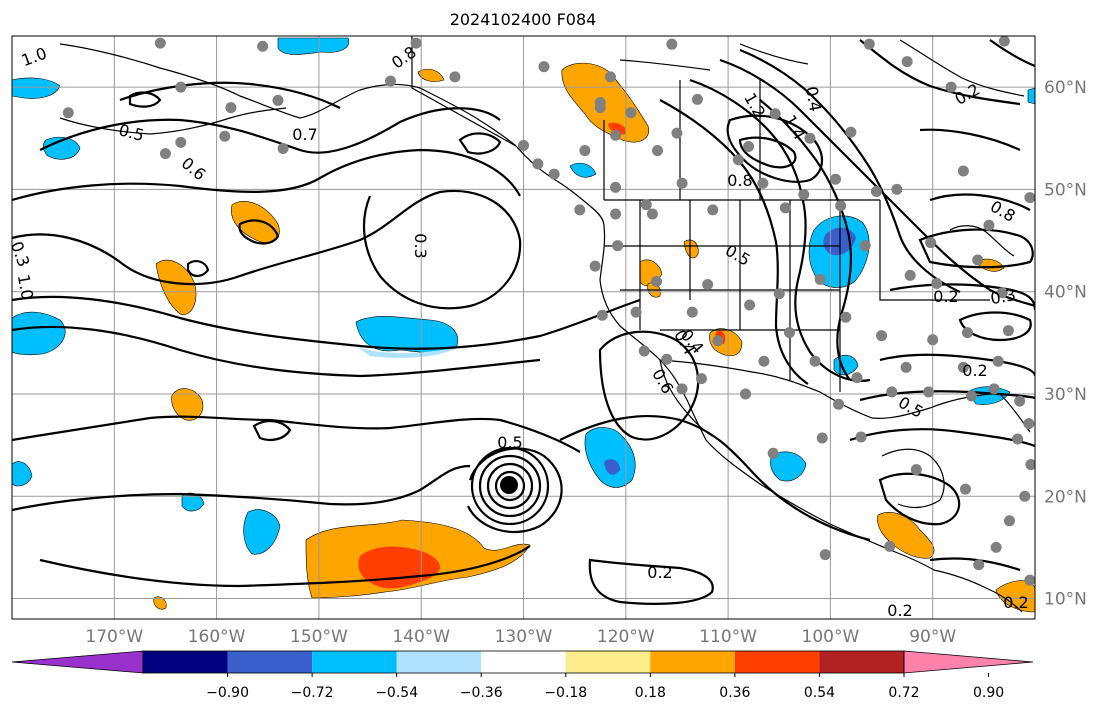  Describe the element at coordinates (650, 693) in the screenshot. I see `colorbar-tick-label: 0.18` at that location.